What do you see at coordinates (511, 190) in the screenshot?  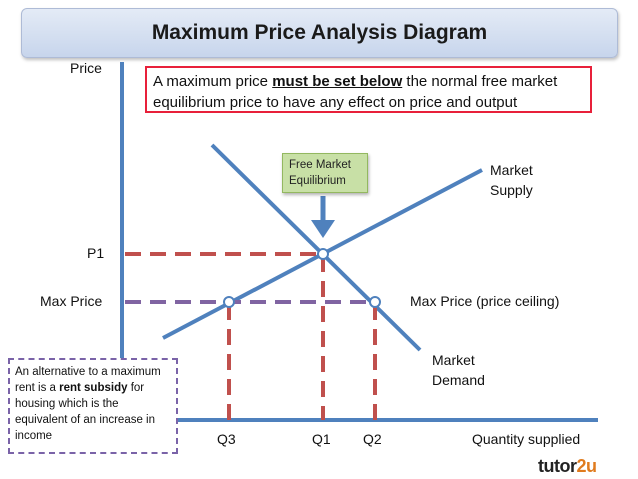 I see `supply-label-2: Supply` at bounding box center [511, 190].